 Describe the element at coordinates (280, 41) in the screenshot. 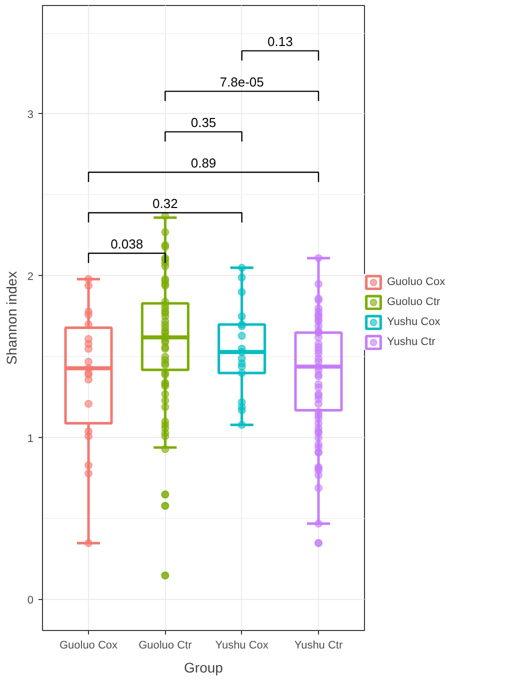

I see `annotation: 0.13` at that location.